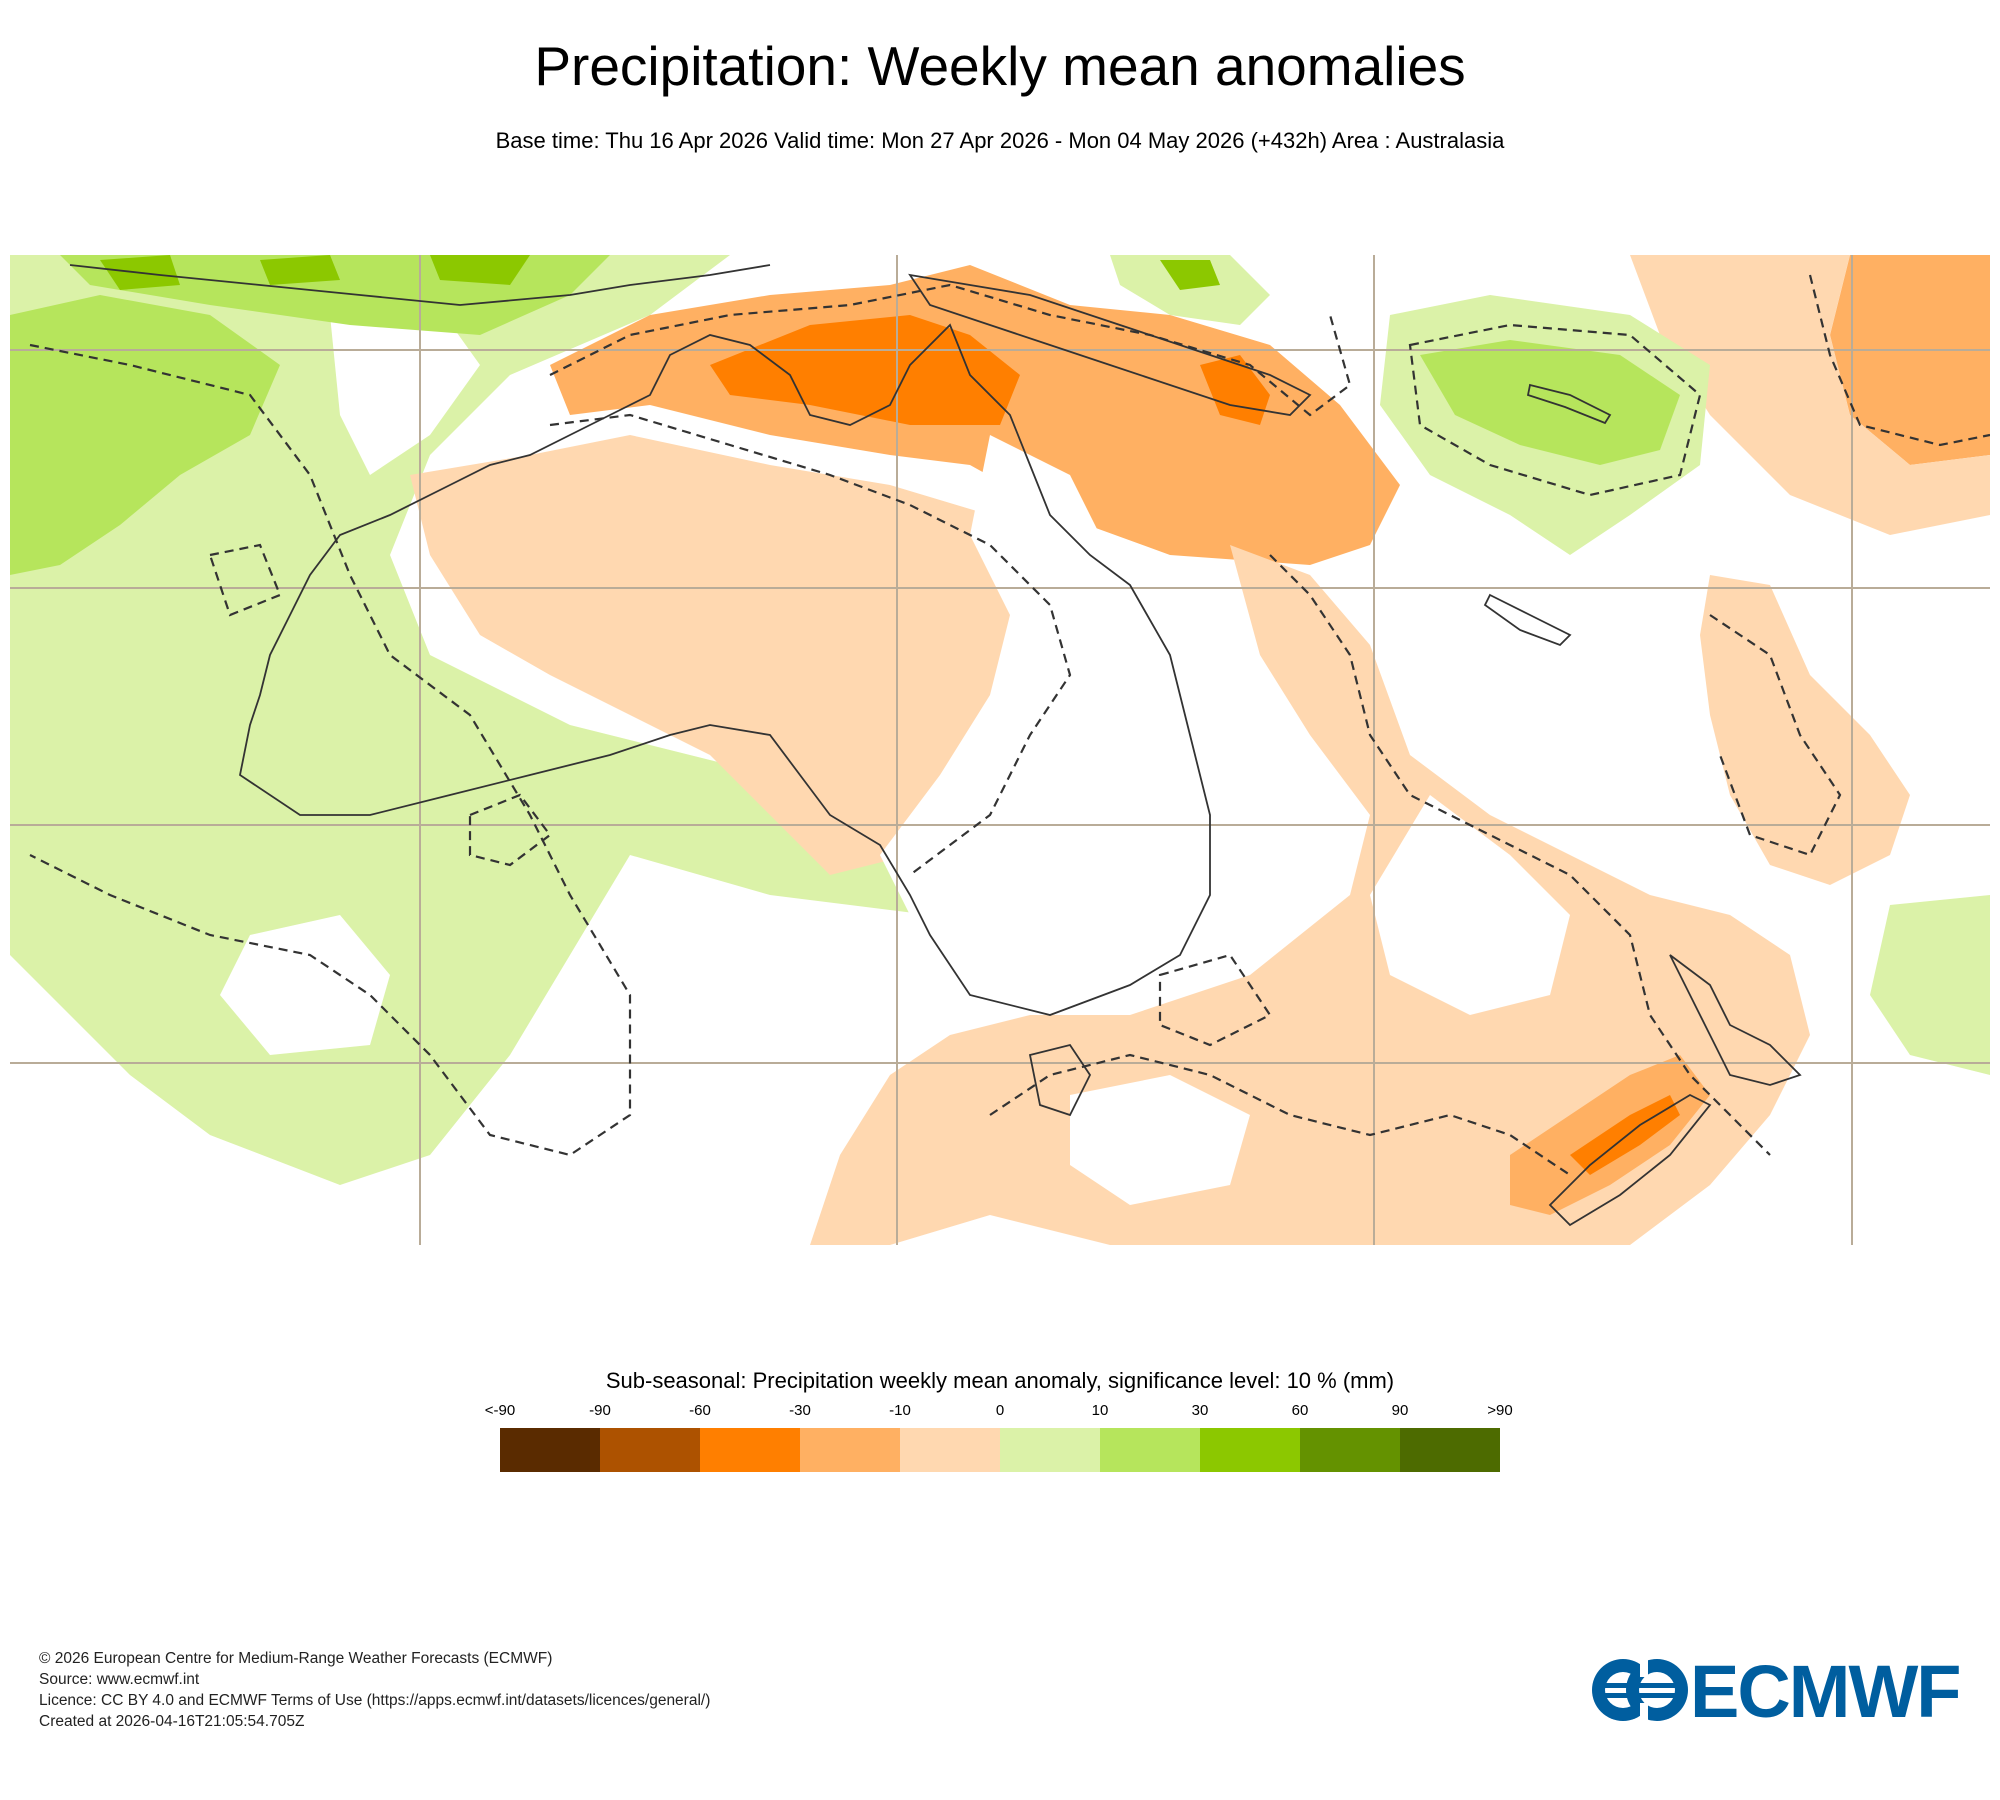 This screenshot has height=1800, width=2000. I want to click on legend-color-bar, so click(1000, 1450).